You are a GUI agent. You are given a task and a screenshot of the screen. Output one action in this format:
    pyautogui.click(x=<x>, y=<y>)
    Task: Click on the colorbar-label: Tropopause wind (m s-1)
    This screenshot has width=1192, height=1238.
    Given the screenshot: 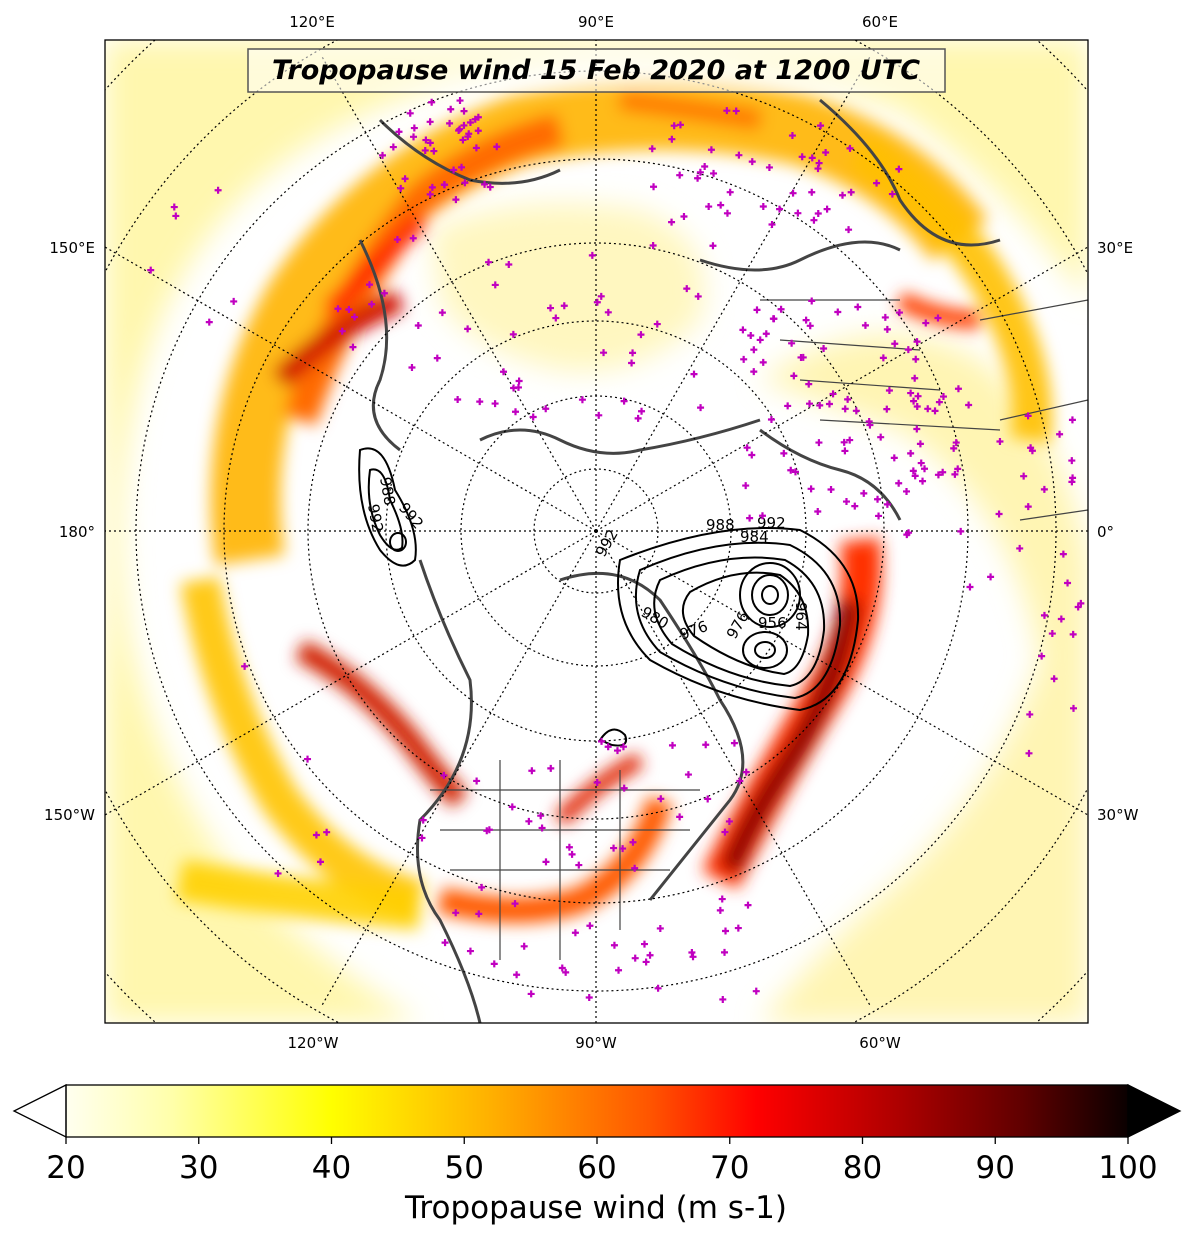 What is the action you would take?
    pyautogui.click(x=595, y=1208)
    